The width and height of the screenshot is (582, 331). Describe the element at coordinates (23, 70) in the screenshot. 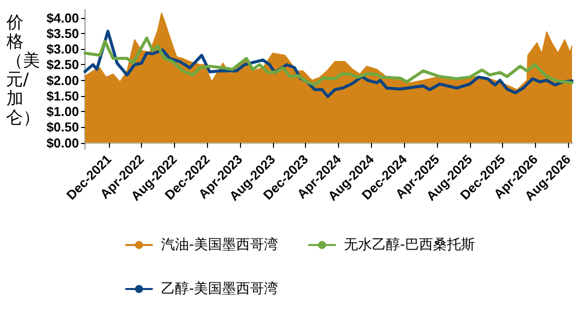

I see `y-axis-title: 价格（美元/加仑）` at that location.